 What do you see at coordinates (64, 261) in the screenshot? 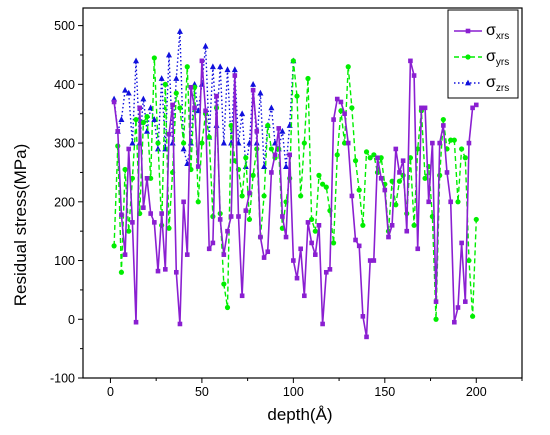
I see `y-tick-label: 100` at bounding box center [64, 261].